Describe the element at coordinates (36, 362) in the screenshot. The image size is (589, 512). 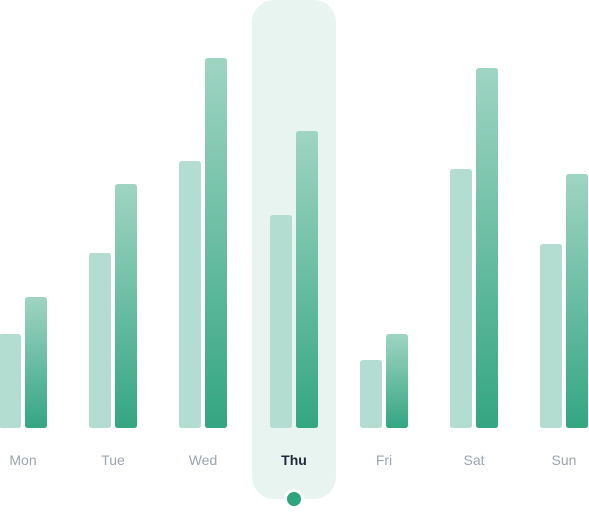
I see `bar-series-2-mon` at that location.